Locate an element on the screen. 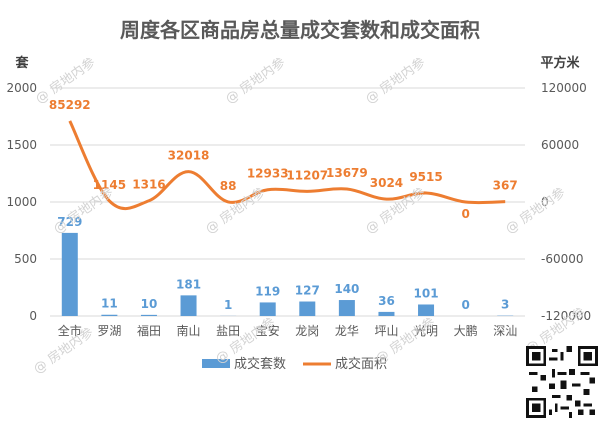 This screenshot has width=600, height=421. bar-value-label: 36 is located at coordinates (386, 301).